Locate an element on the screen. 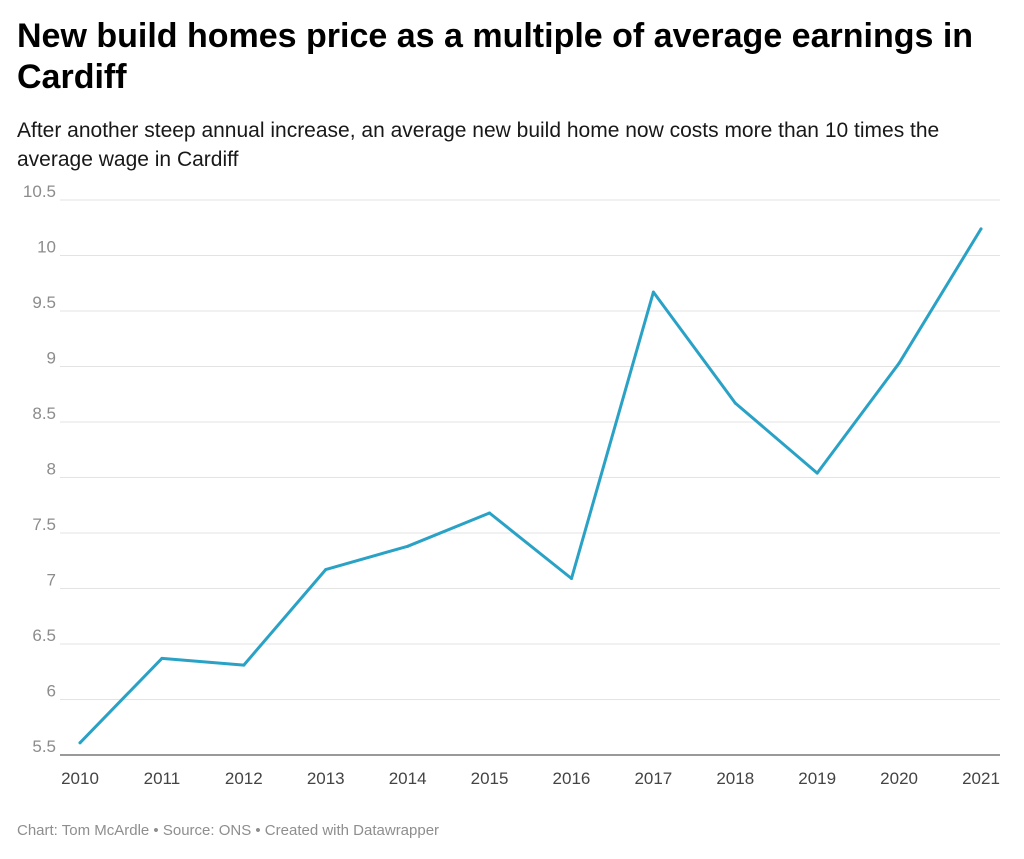  x-tick-label: 2014 is located at coordinates (408, 778).